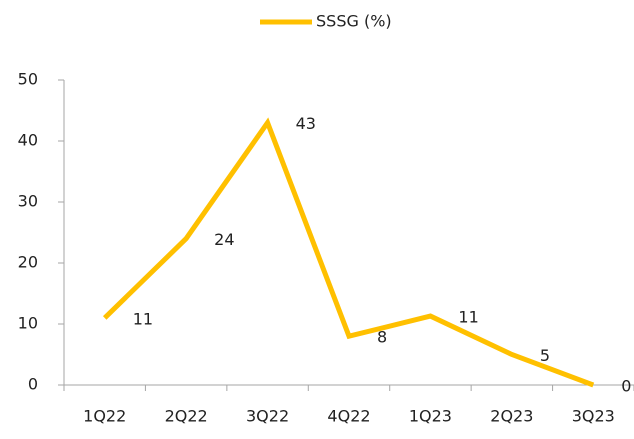 The height and width of the screenshot is (439, 634). Describe the element at coordinates (593, 416) in the screenshot. I see `x-tick-label: 3Q23` at that location.